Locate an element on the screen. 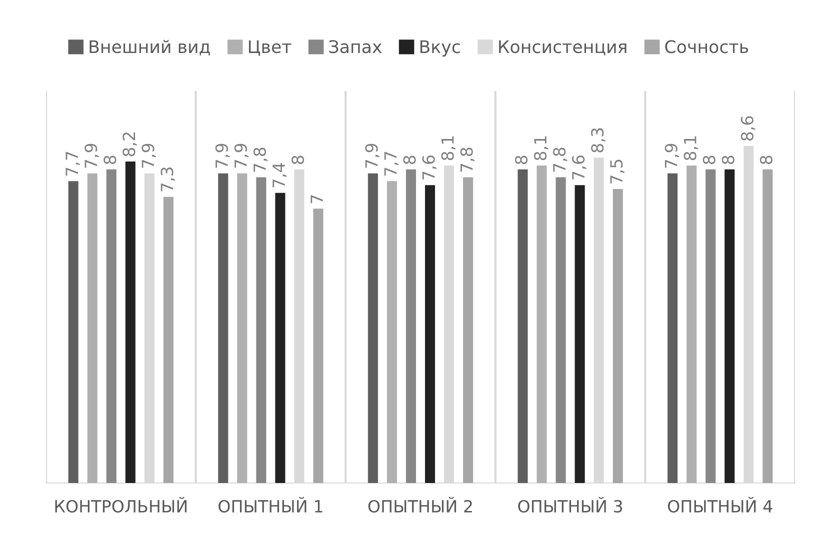 This screenshot has height=537, width=818. legend-label: Вкус is located at coordinates (440, 48).